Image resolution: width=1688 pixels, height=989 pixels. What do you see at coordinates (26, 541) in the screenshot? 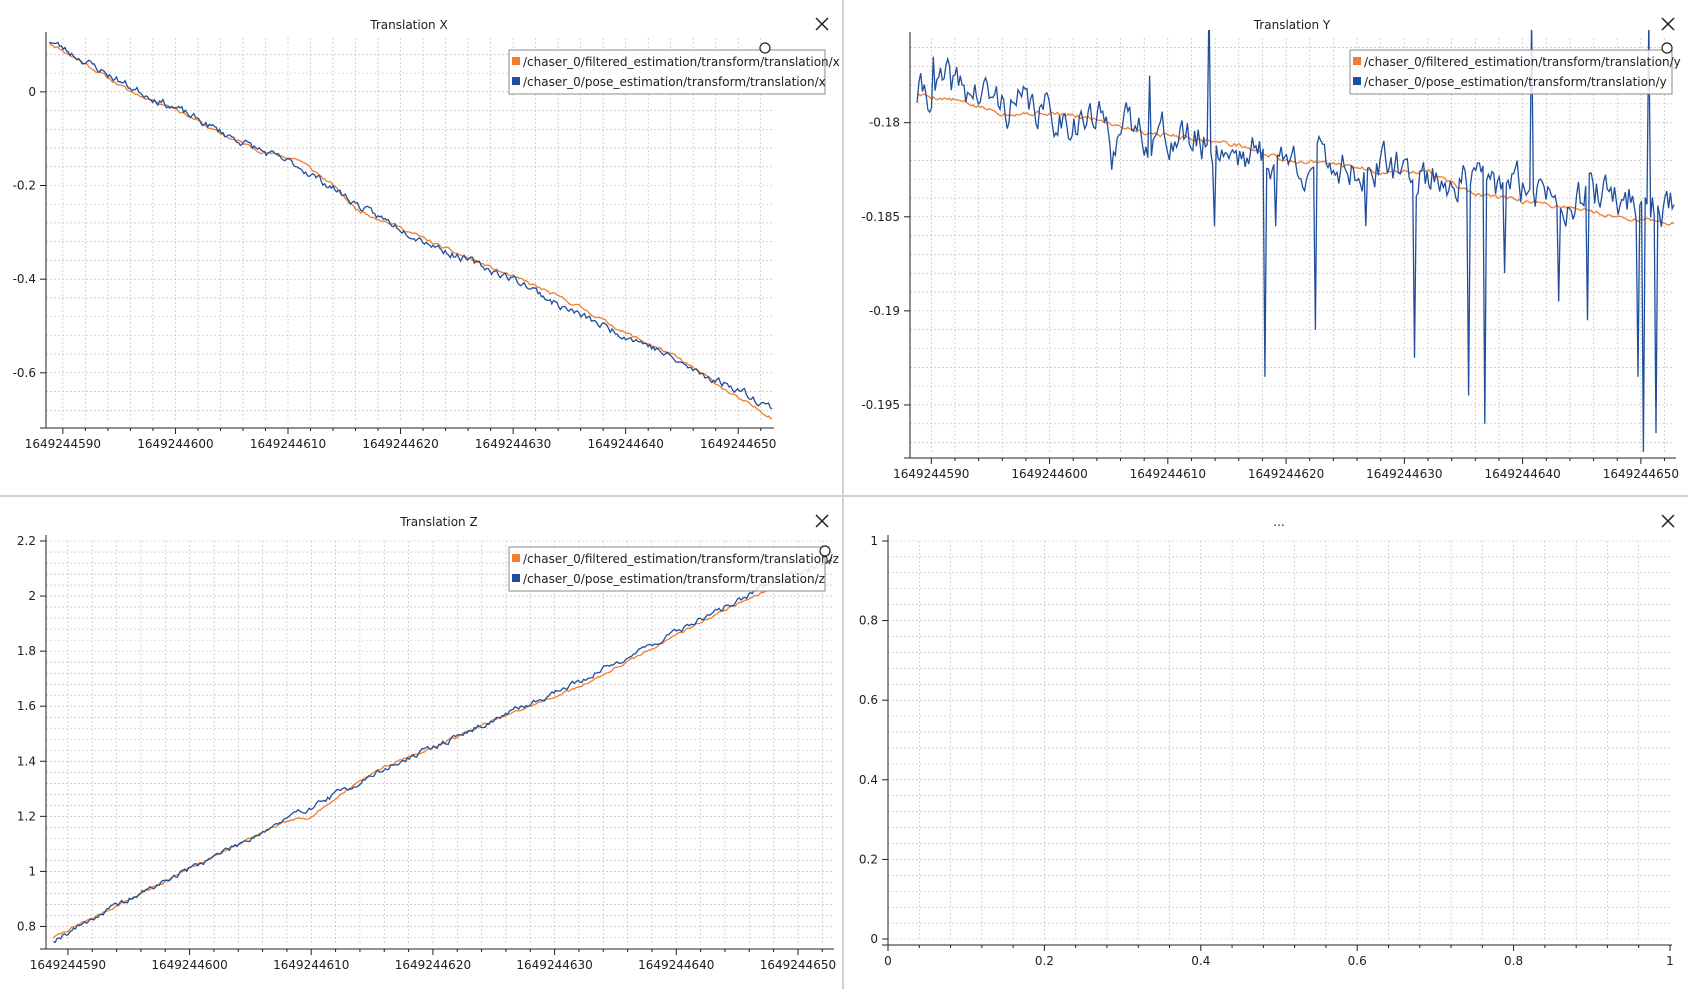
I see `y-tick-label: 2.2` at bounding box center [26, 541].